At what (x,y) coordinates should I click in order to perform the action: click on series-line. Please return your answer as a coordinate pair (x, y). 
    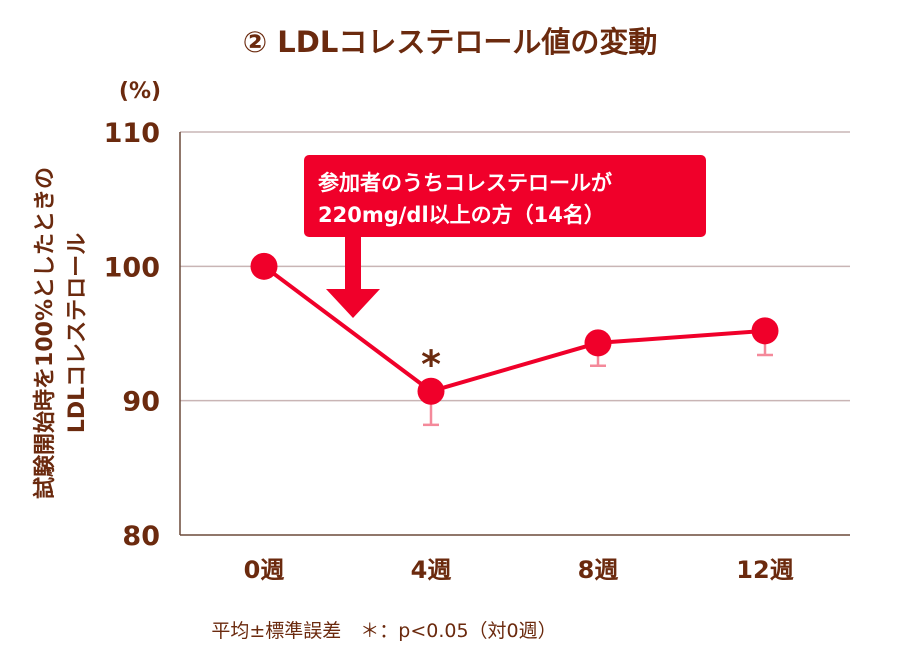
    Looking at the image, I should click on (514, 329).